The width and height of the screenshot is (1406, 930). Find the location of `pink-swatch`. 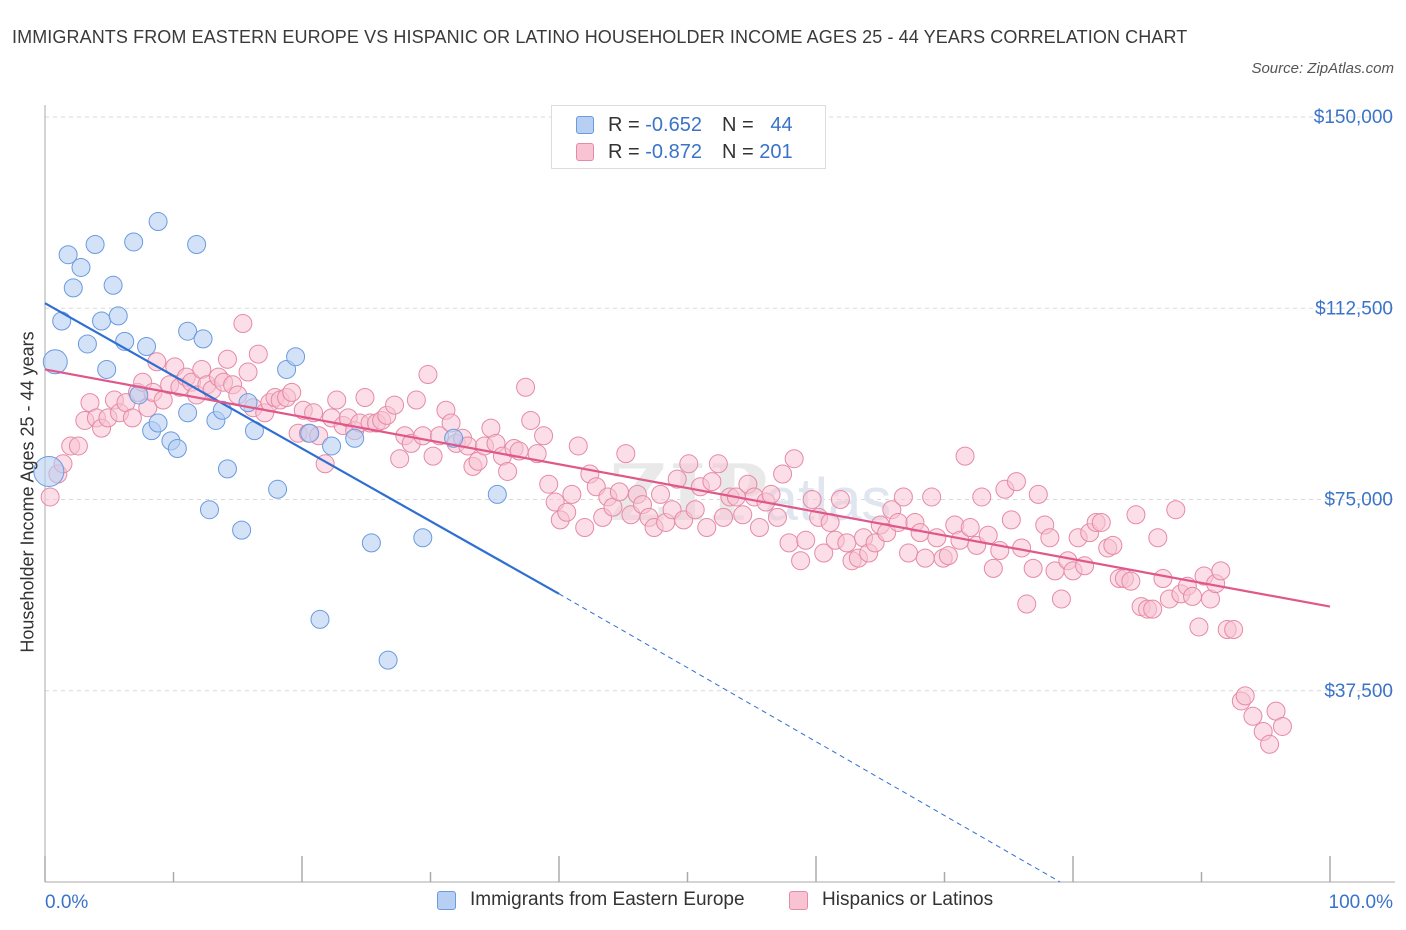

pink-swatch is located at coordinates (585, 152).